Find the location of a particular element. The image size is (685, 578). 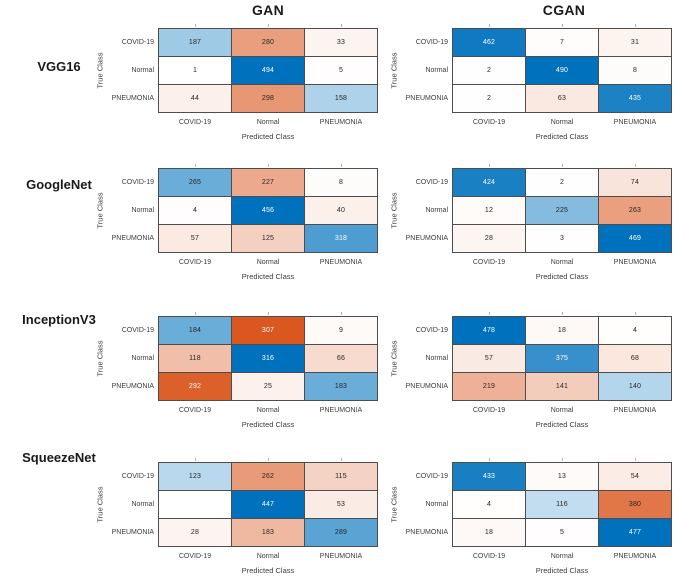

cm-squeezenet-cgan-grid: 433 13 54 4 116 380 18 5 477 is located at coordinates (562, 504).